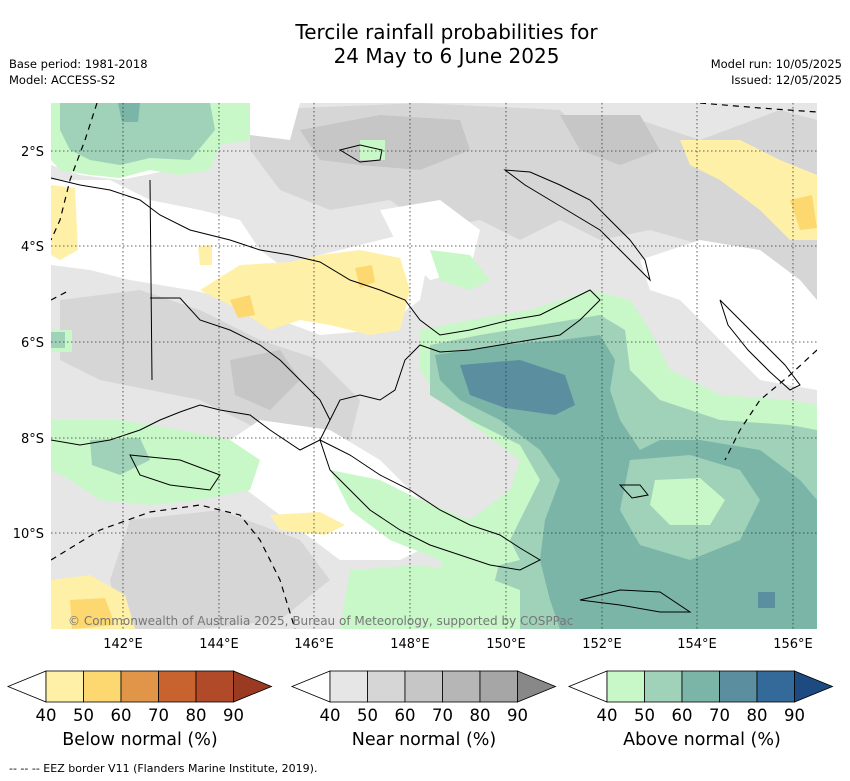 This screenshot has height=781, width=850. What do you see at coordinates (794, 715) in the screenshot?
I see `colorbar-above-tick-label: 90` at bounding box center [794, 715].